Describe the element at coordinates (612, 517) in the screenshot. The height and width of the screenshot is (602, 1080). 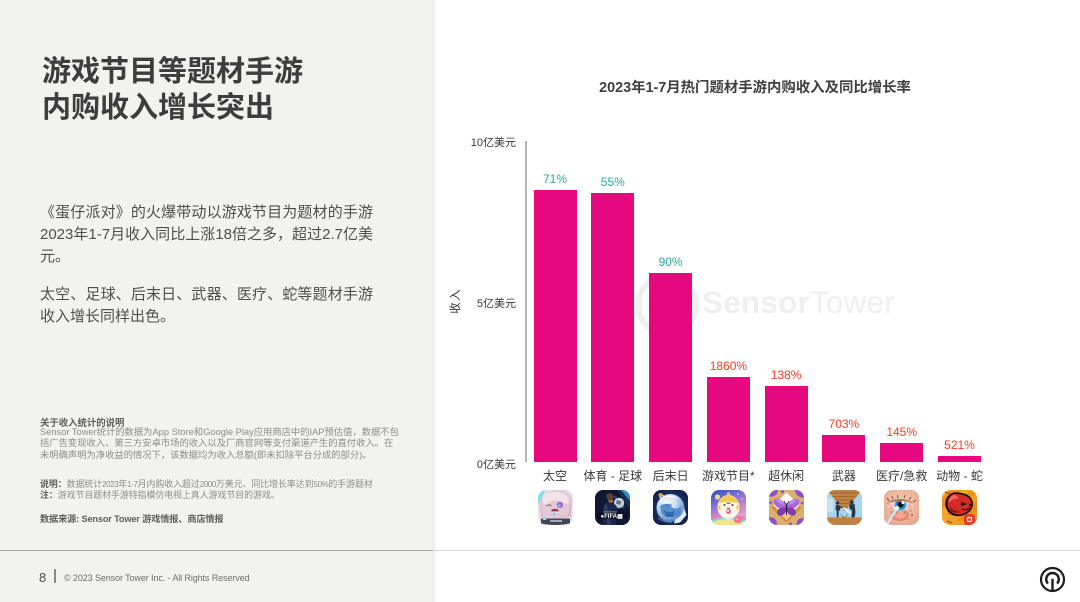
I see `svg-text: ●FIFA▦` at that location.